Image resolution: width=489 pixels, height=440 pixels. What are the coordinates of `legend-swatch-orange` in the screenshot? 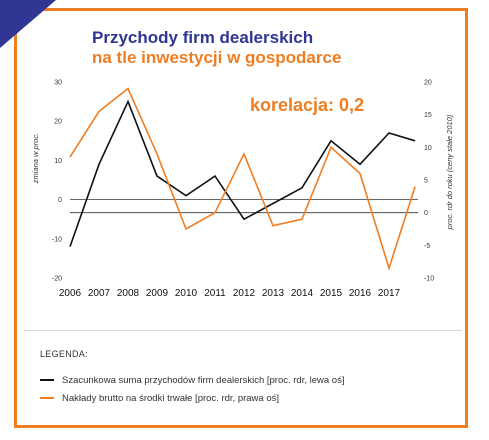 It's located at (47, 398).